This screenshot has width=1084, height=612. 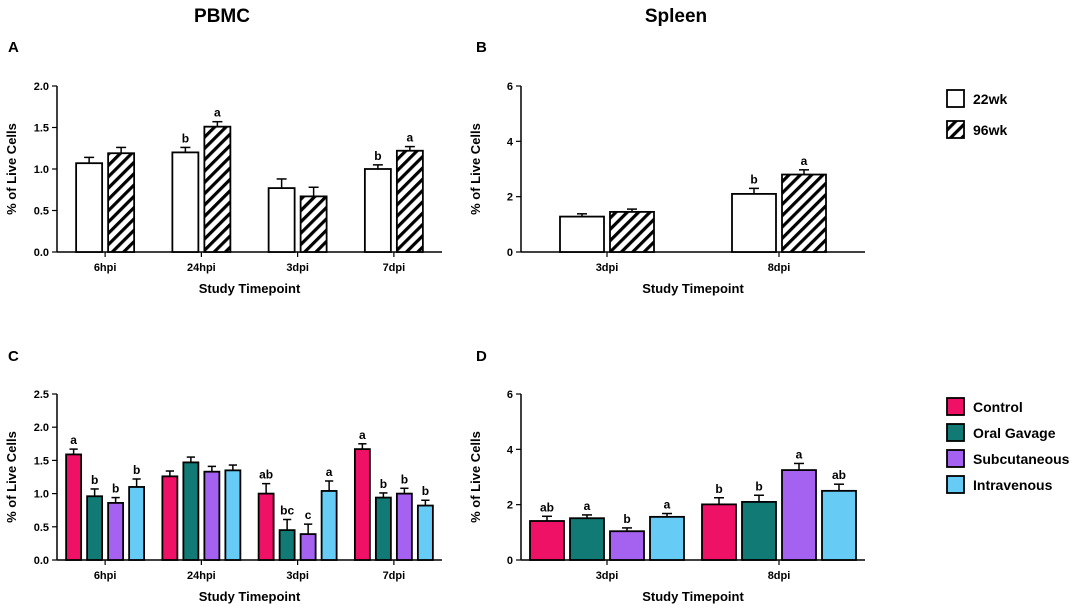 I want to click on legend-swatch-22wk, so click(x=955, y=98).